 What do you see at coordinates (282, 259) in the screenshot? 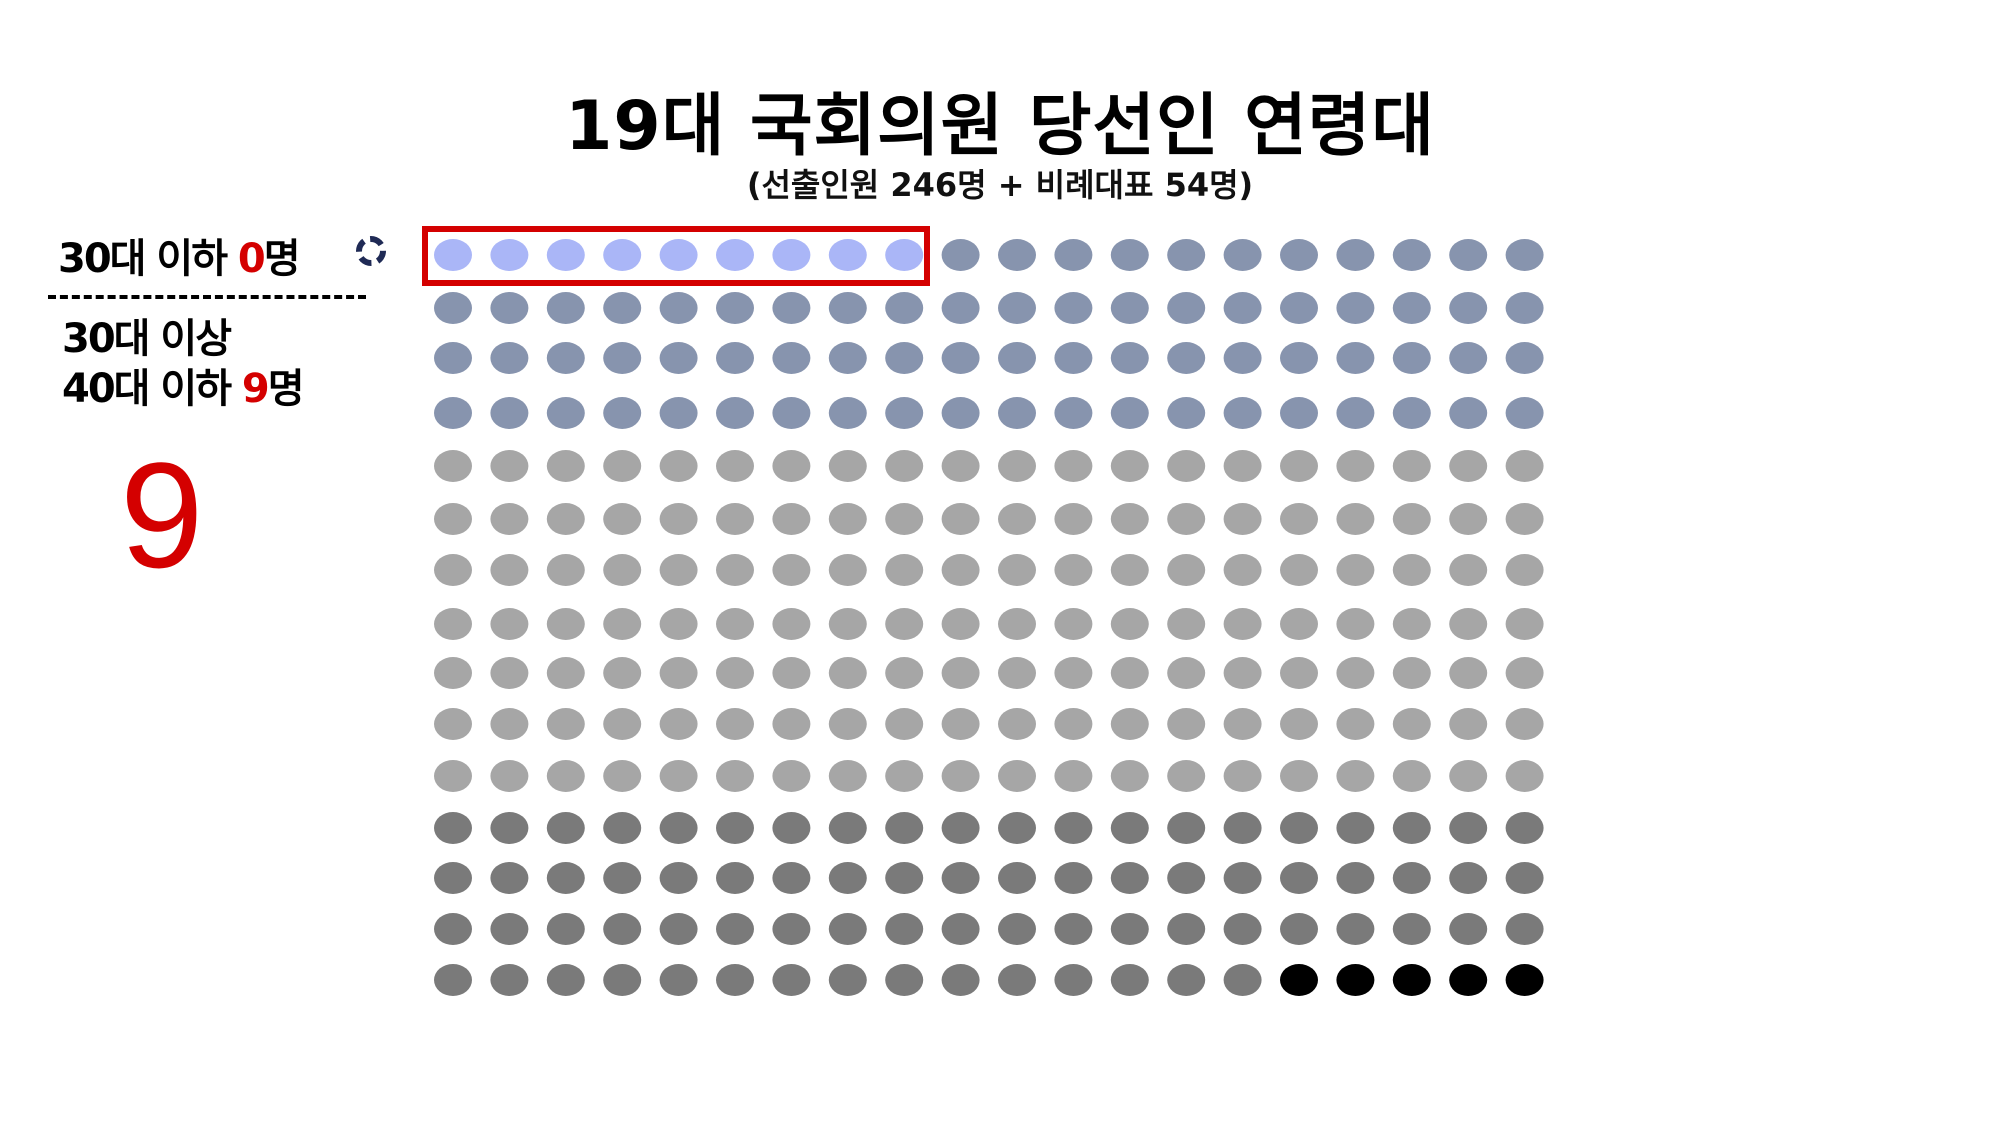
I see `label-under-30s-suffix: 명` at bounding box center [282, 259].